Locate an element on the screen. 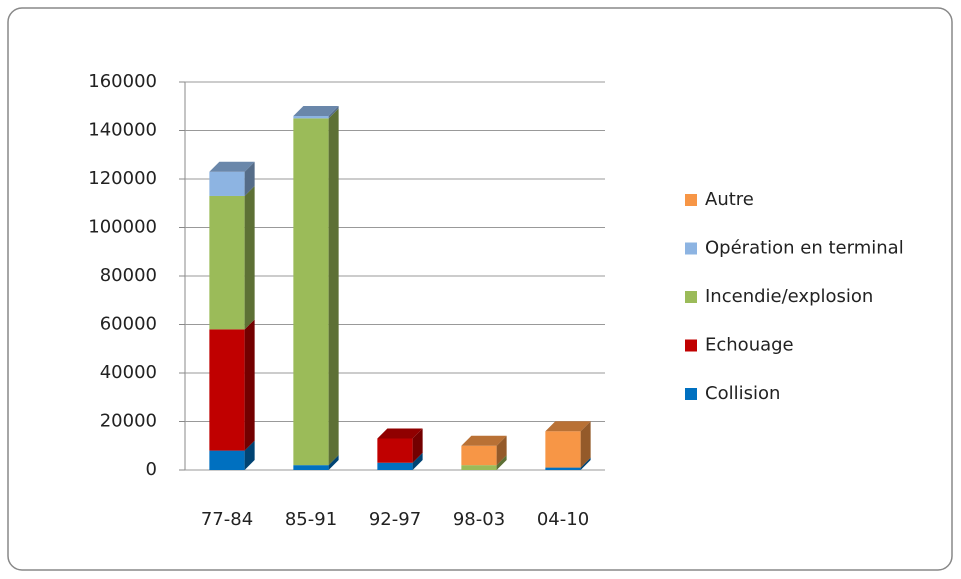 This screenshot has height=579, width=961. x-tick-label: 77-84 is located at coordinates (227, 519).